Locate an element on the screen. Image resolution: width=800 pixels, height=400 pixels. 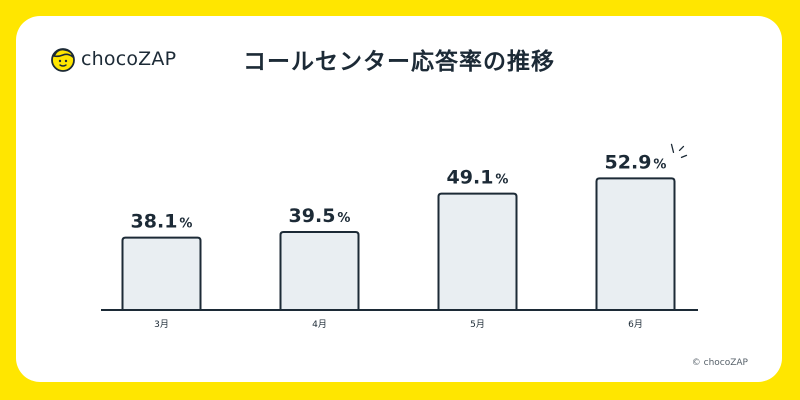
data-label: 52.9% is located at coordinates (636, 162).